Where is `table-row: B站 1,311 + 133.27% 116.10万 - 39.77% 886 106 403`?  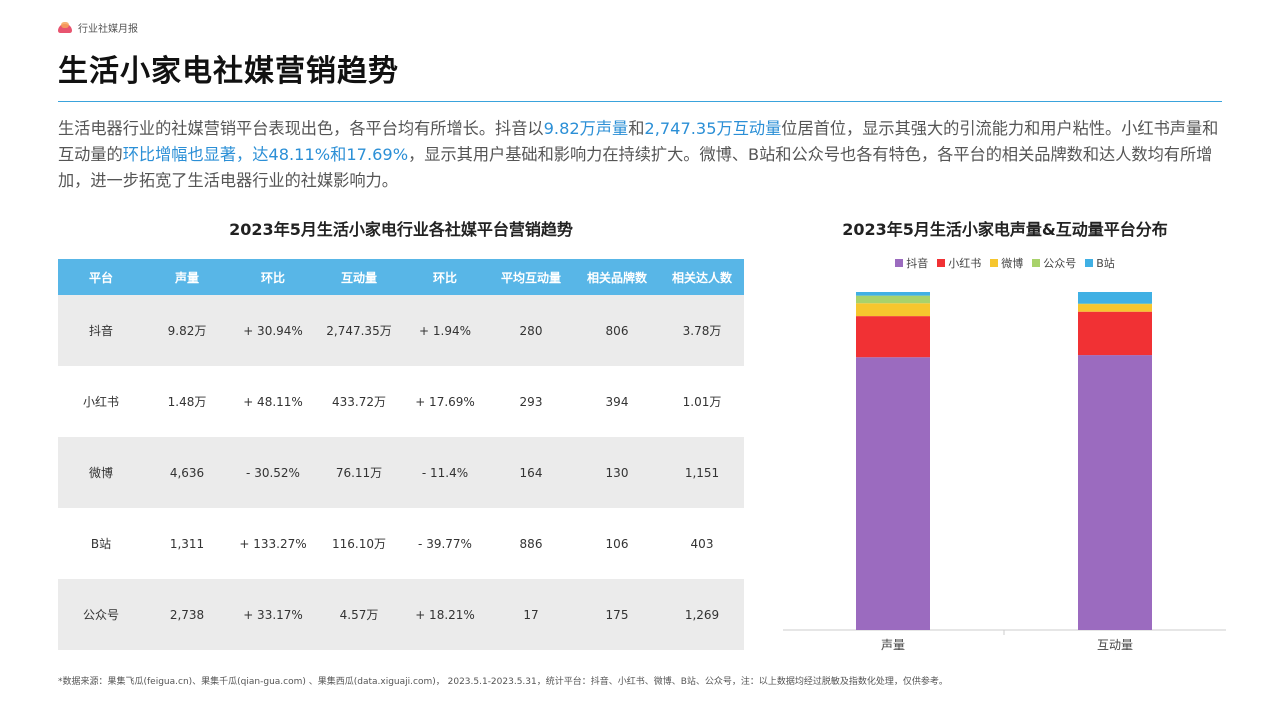
table-row: B站 1,311 + 133.27% 116.10万 - 39.77% 886 106 403 is located at coordinates (401, 543).